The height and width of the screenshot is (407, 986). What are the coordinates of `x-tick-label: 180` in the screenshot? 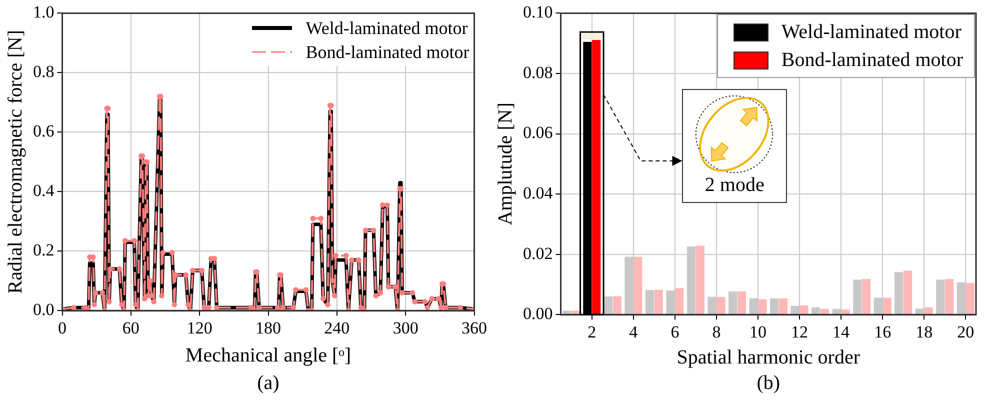 It's located at (268, 328).